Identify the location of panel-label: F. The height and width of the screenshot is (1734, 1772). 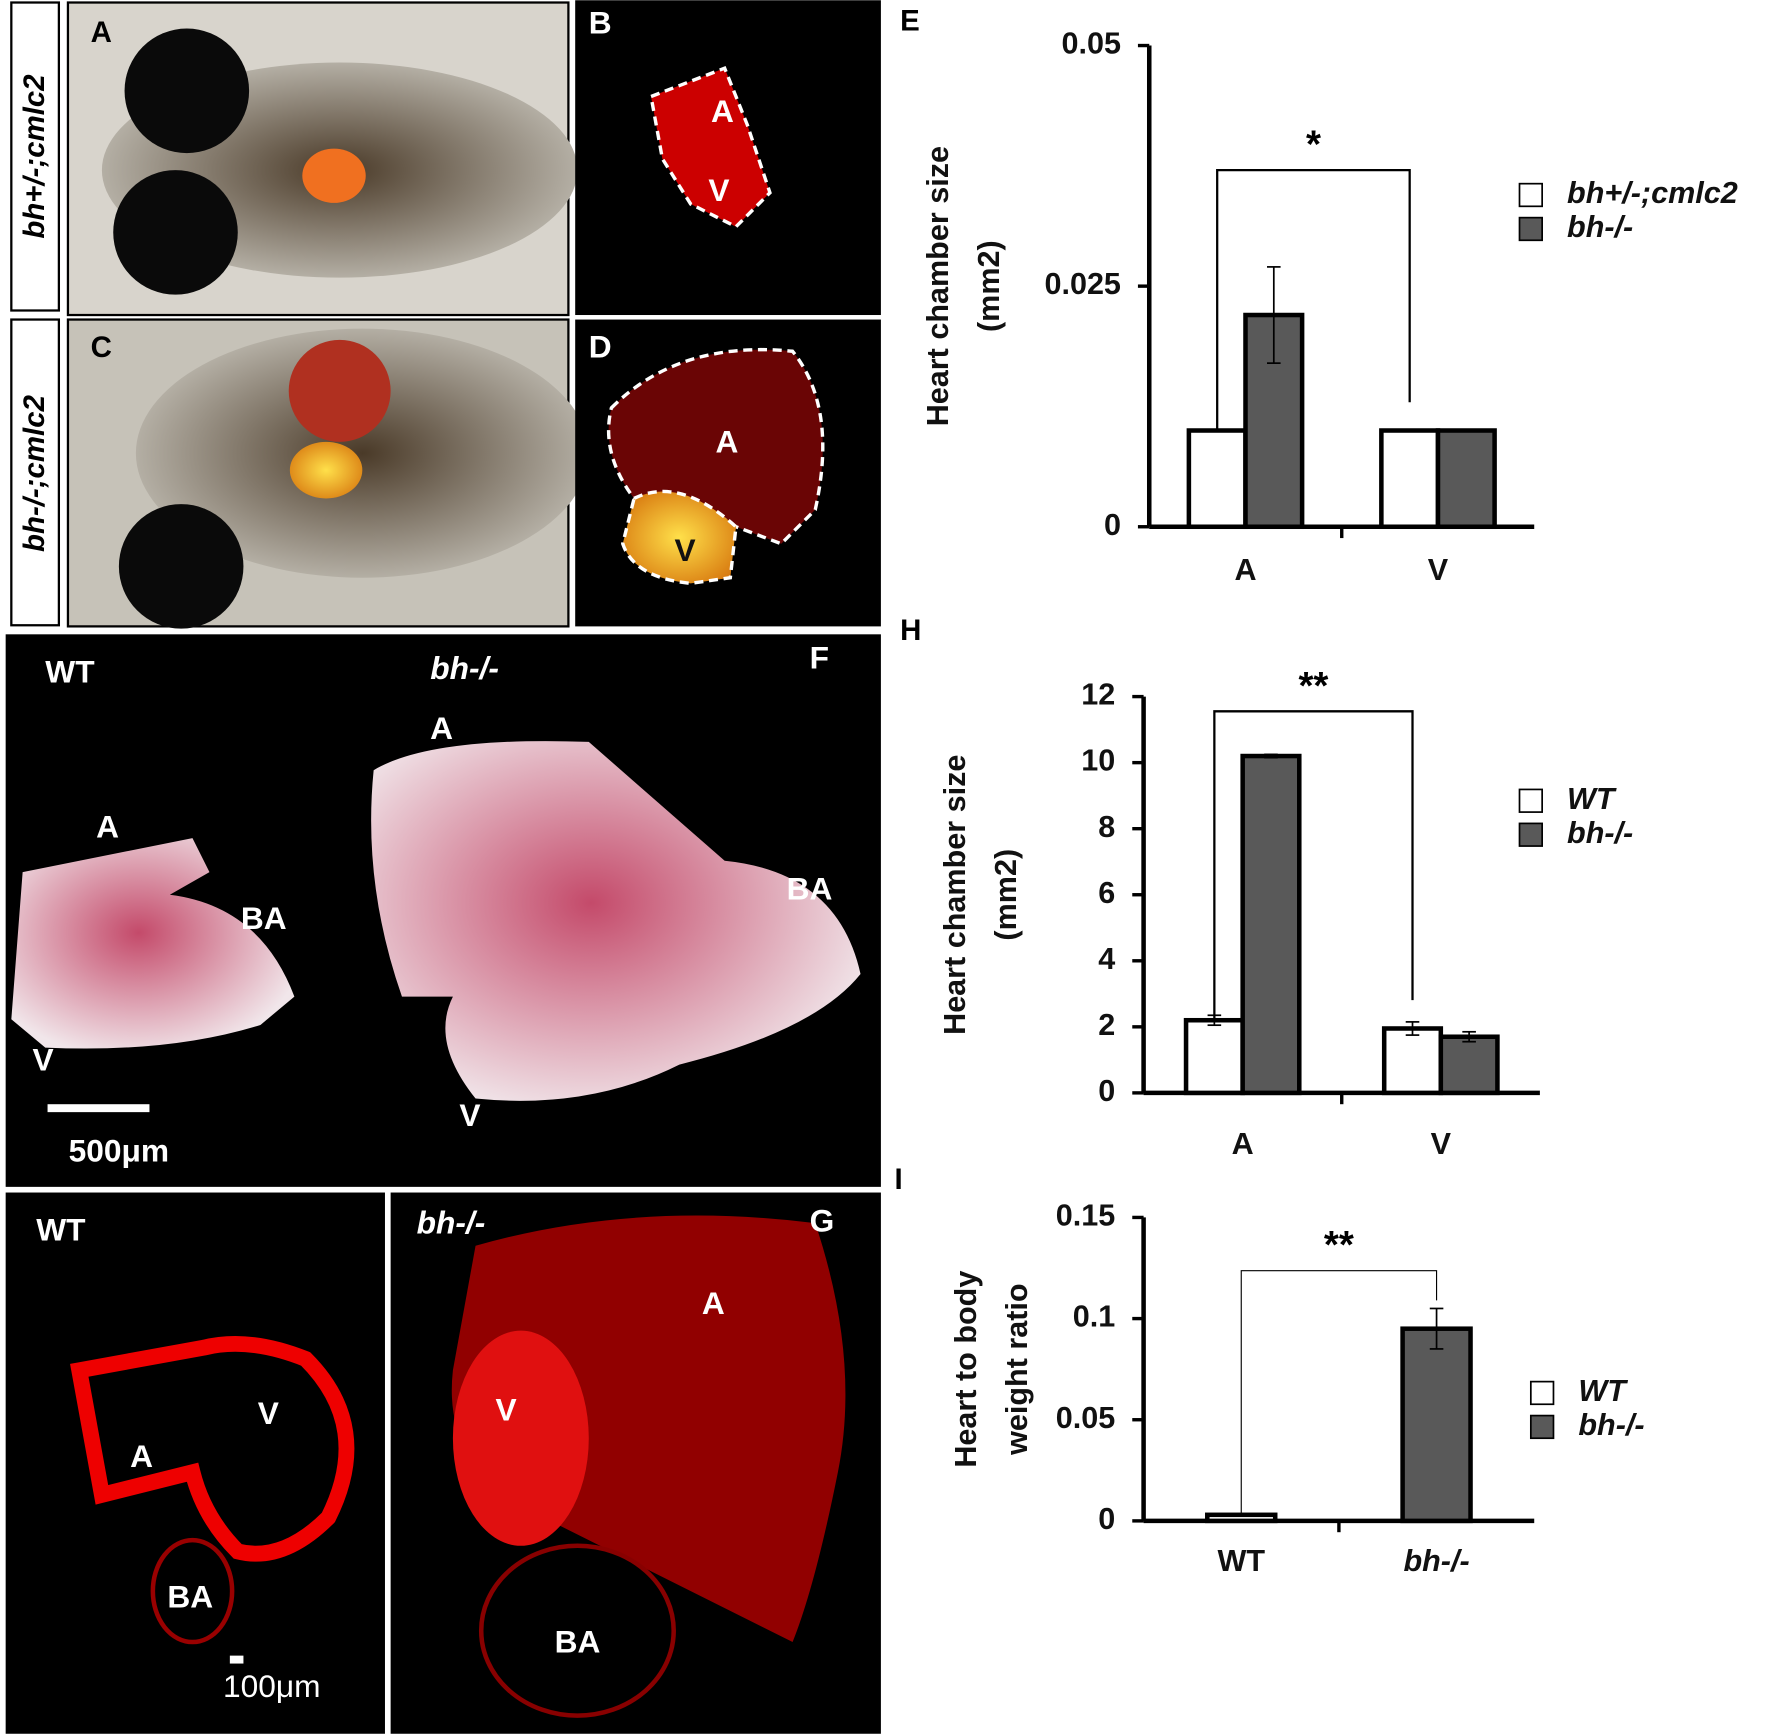
(819, 658).